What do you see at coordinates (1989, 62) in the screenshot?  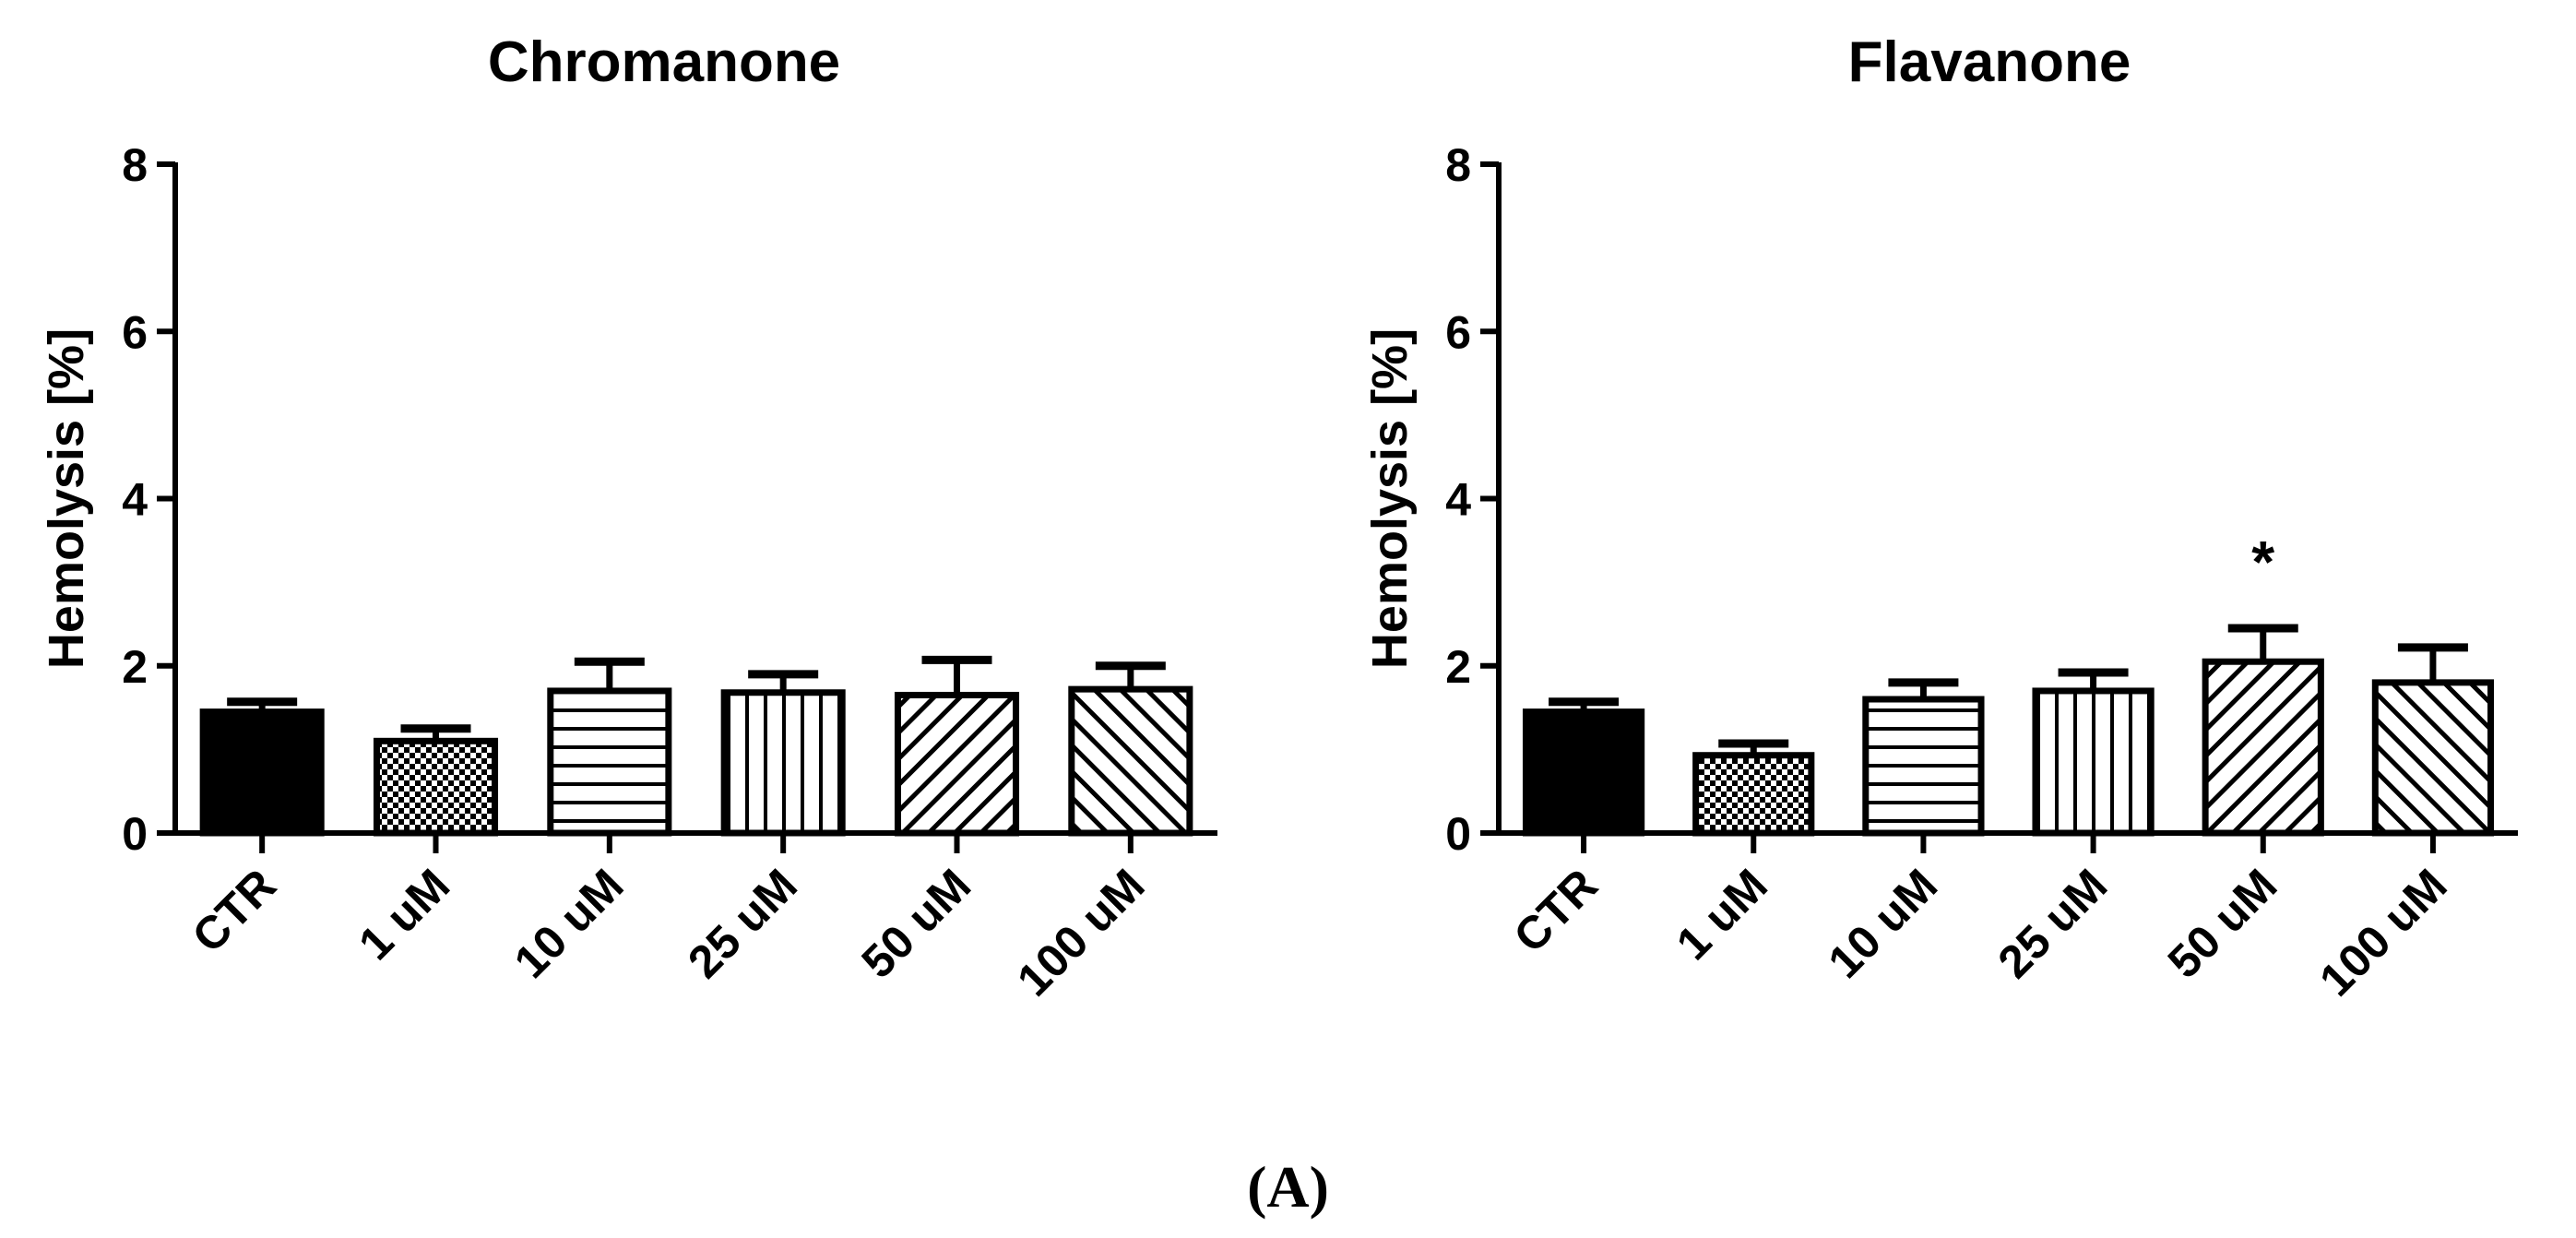 I see `chart-title: Flavanone` at bounding box center [1989, 62].